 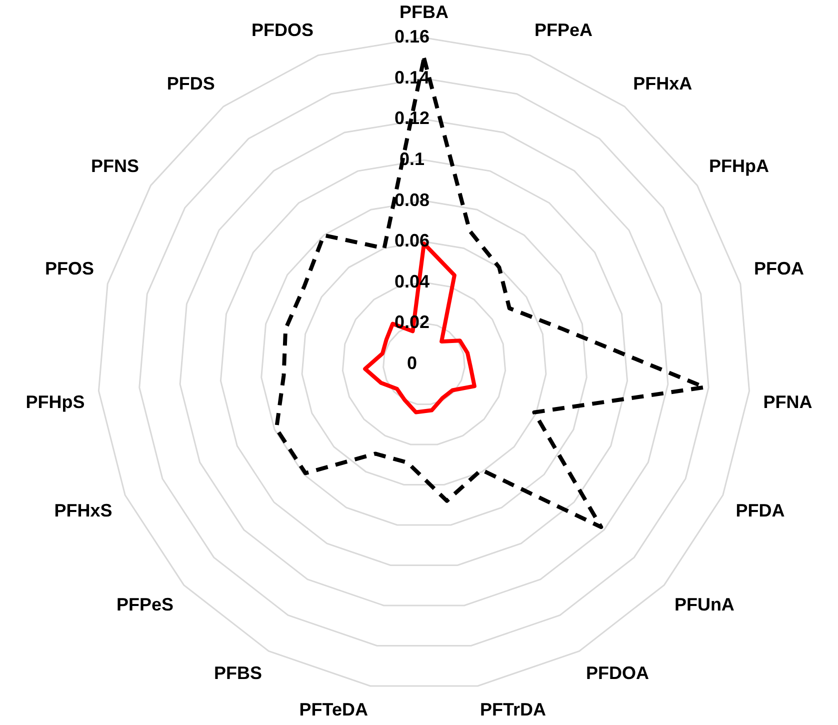 What do you see at coordinates (760, 510) in the screenshot?
I see `spoke-label: PFDA` at bounding box center [760, 510].